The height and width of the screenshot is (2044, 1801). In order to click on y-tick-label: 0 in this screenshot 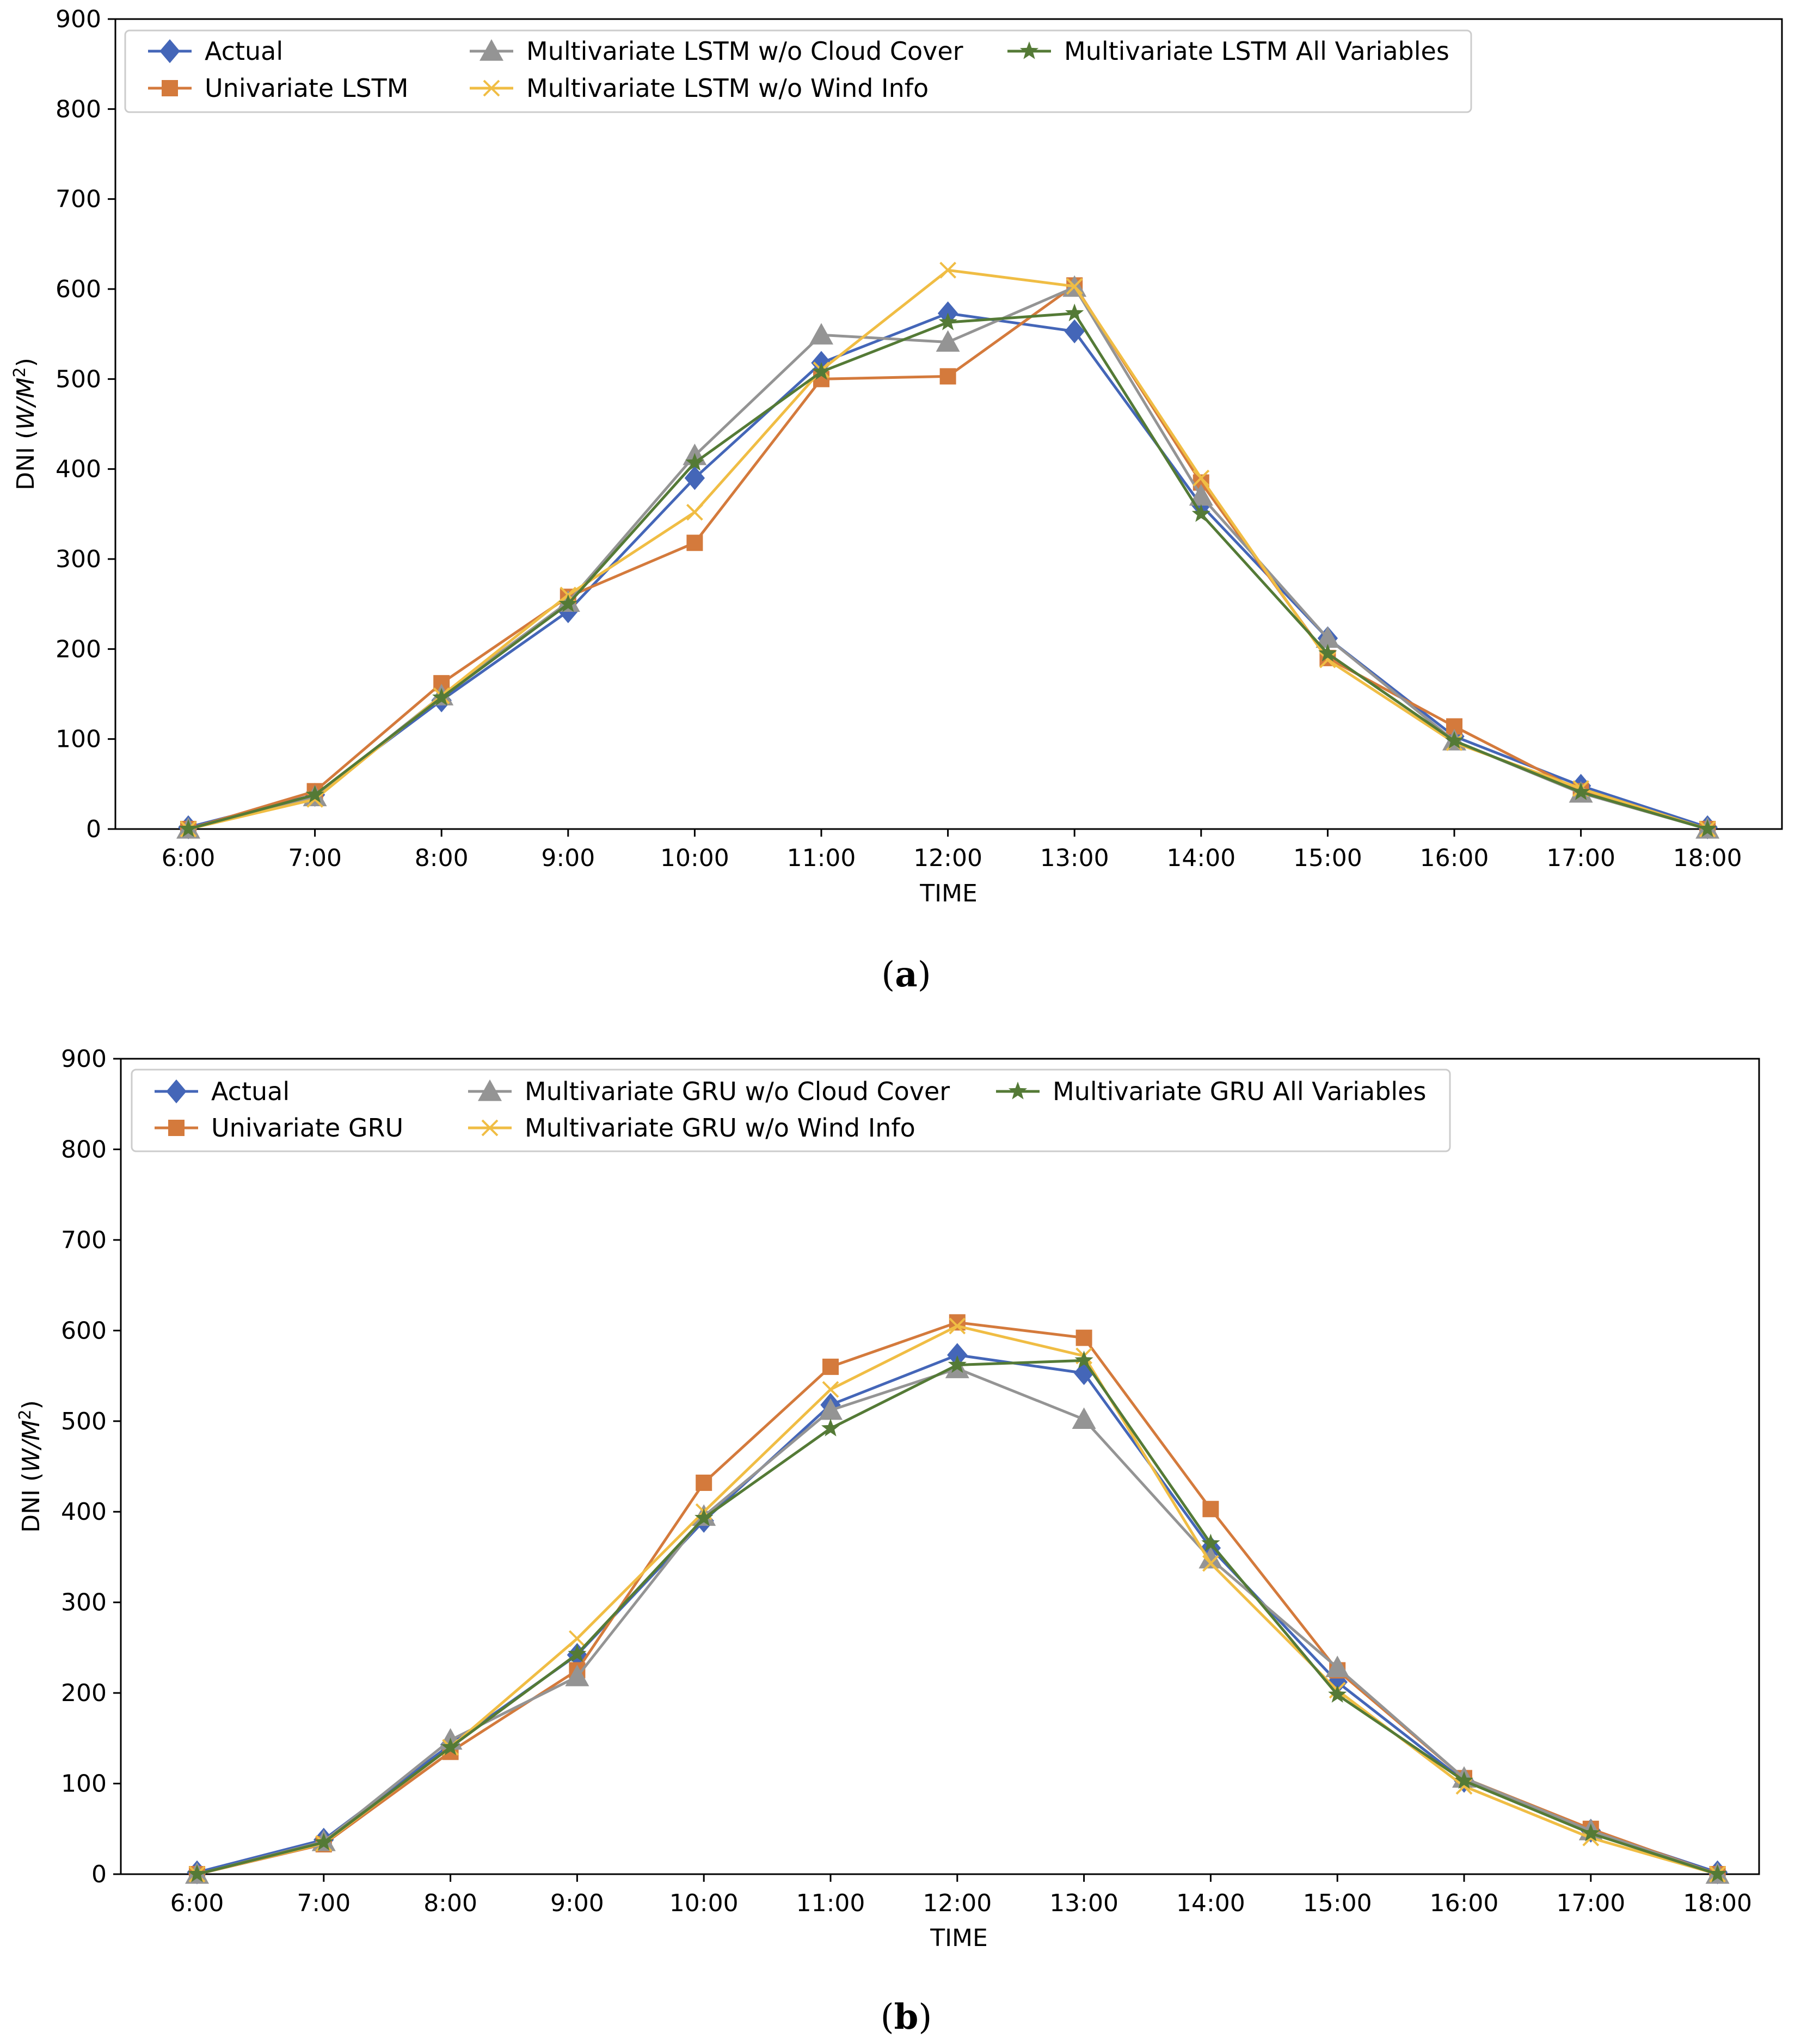, I will do `click(99, 1874)`.